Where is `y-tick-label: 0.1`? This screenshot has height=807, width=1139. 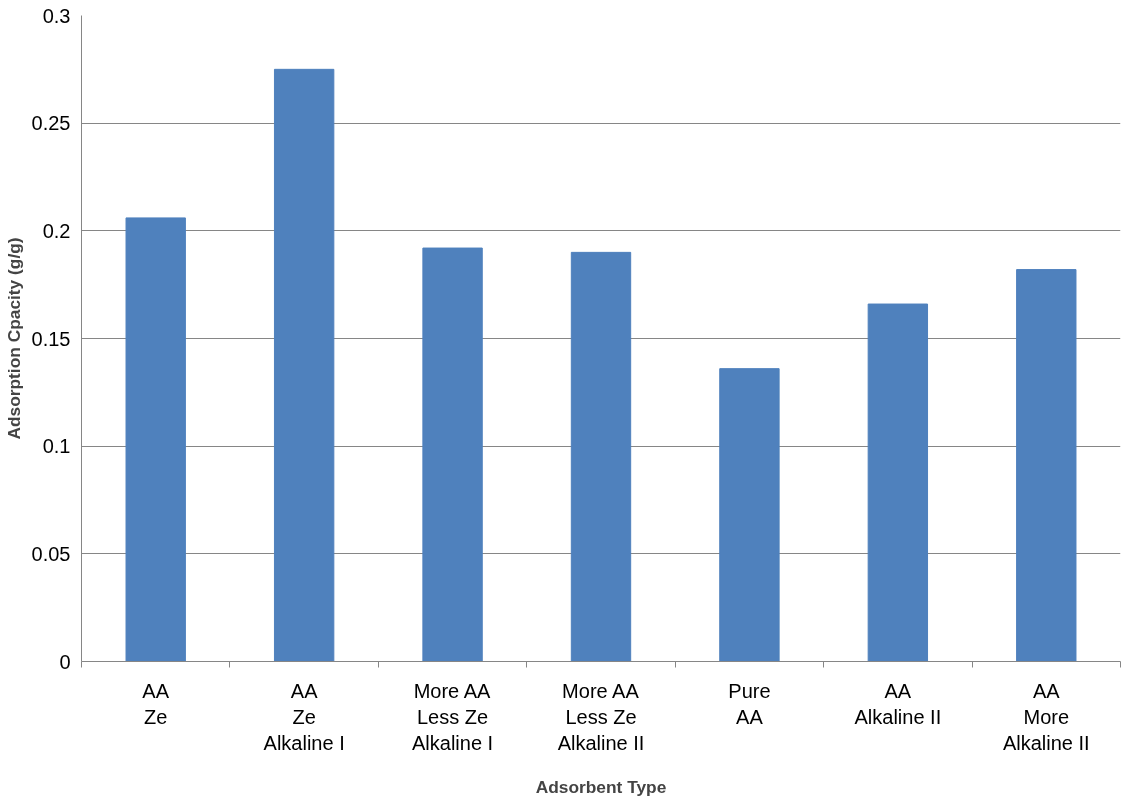 y-tick-label: 0.1 is located at coordinates (56, 446).